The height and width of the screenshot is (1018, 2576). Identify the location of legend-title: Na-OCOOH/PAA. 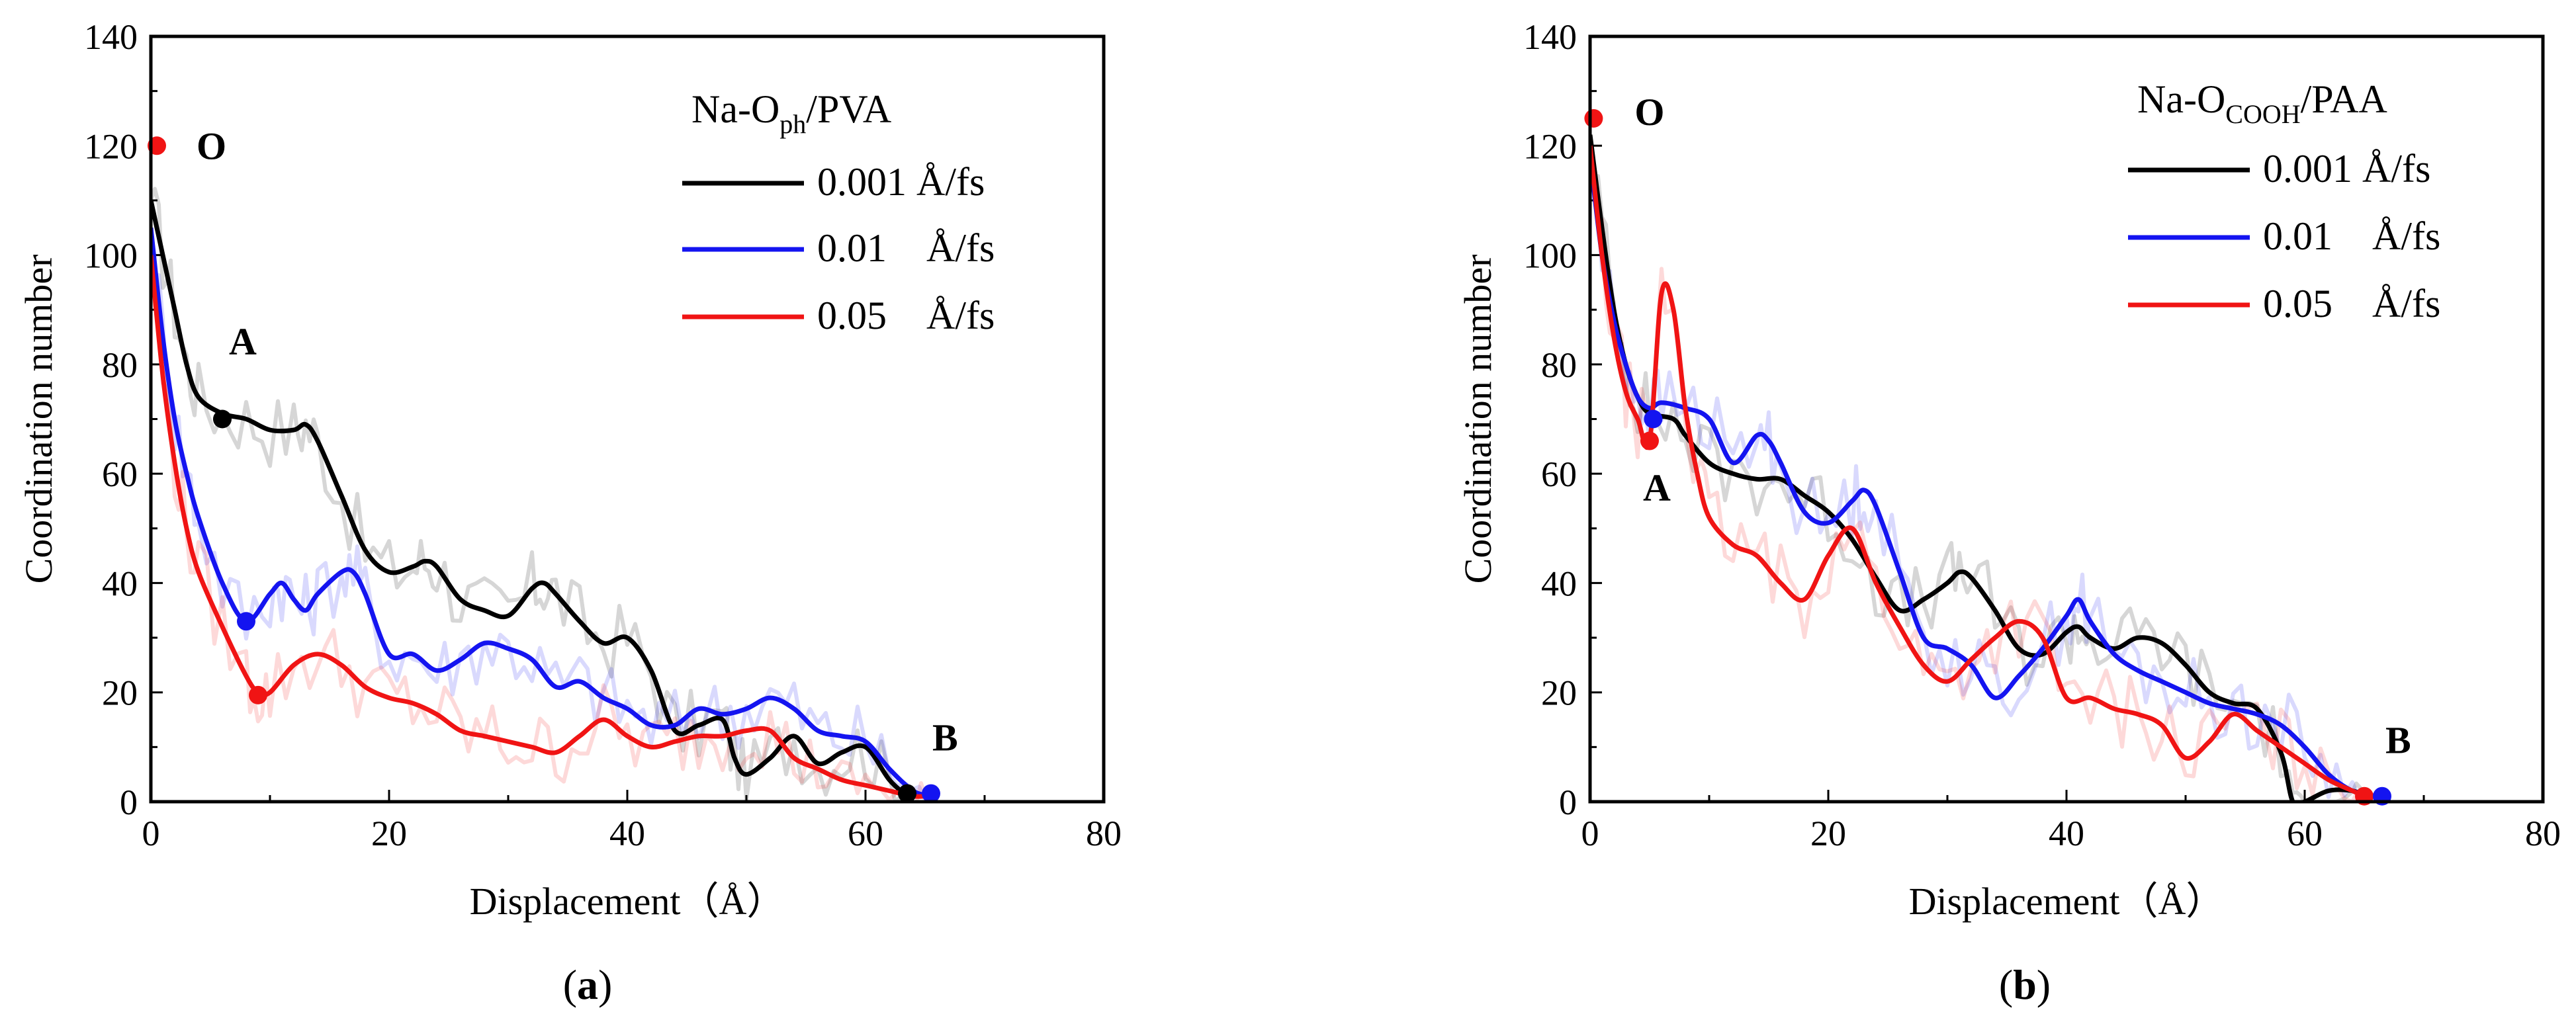
(2262, 103).